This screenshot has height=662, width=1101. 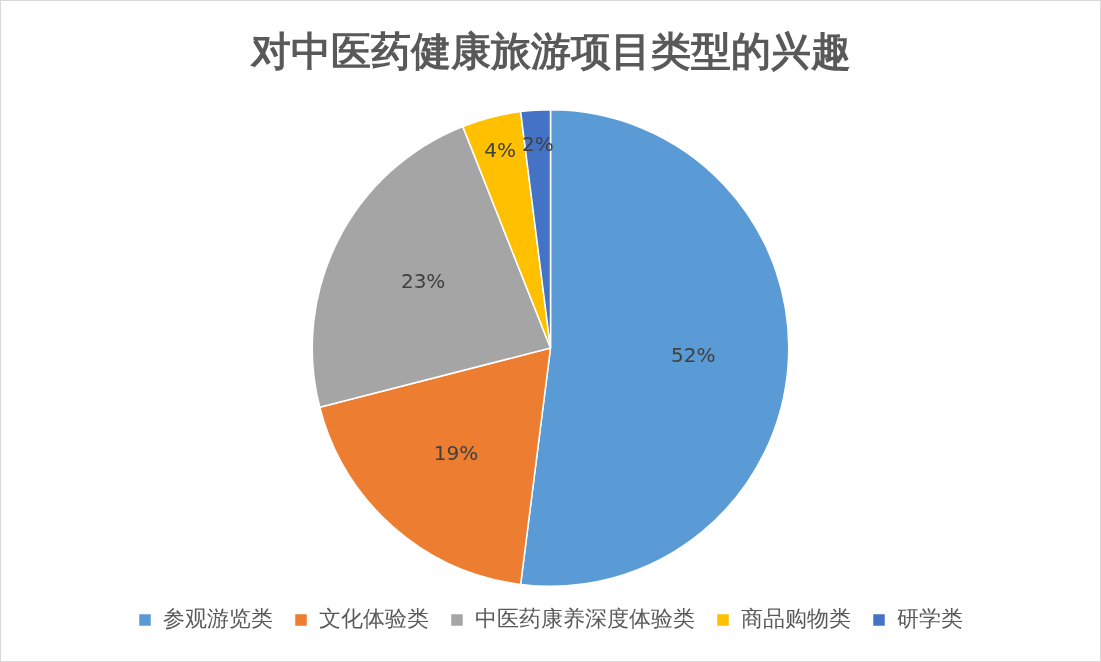 I want to click on data-label: 23%, so click(x=423, y=281).